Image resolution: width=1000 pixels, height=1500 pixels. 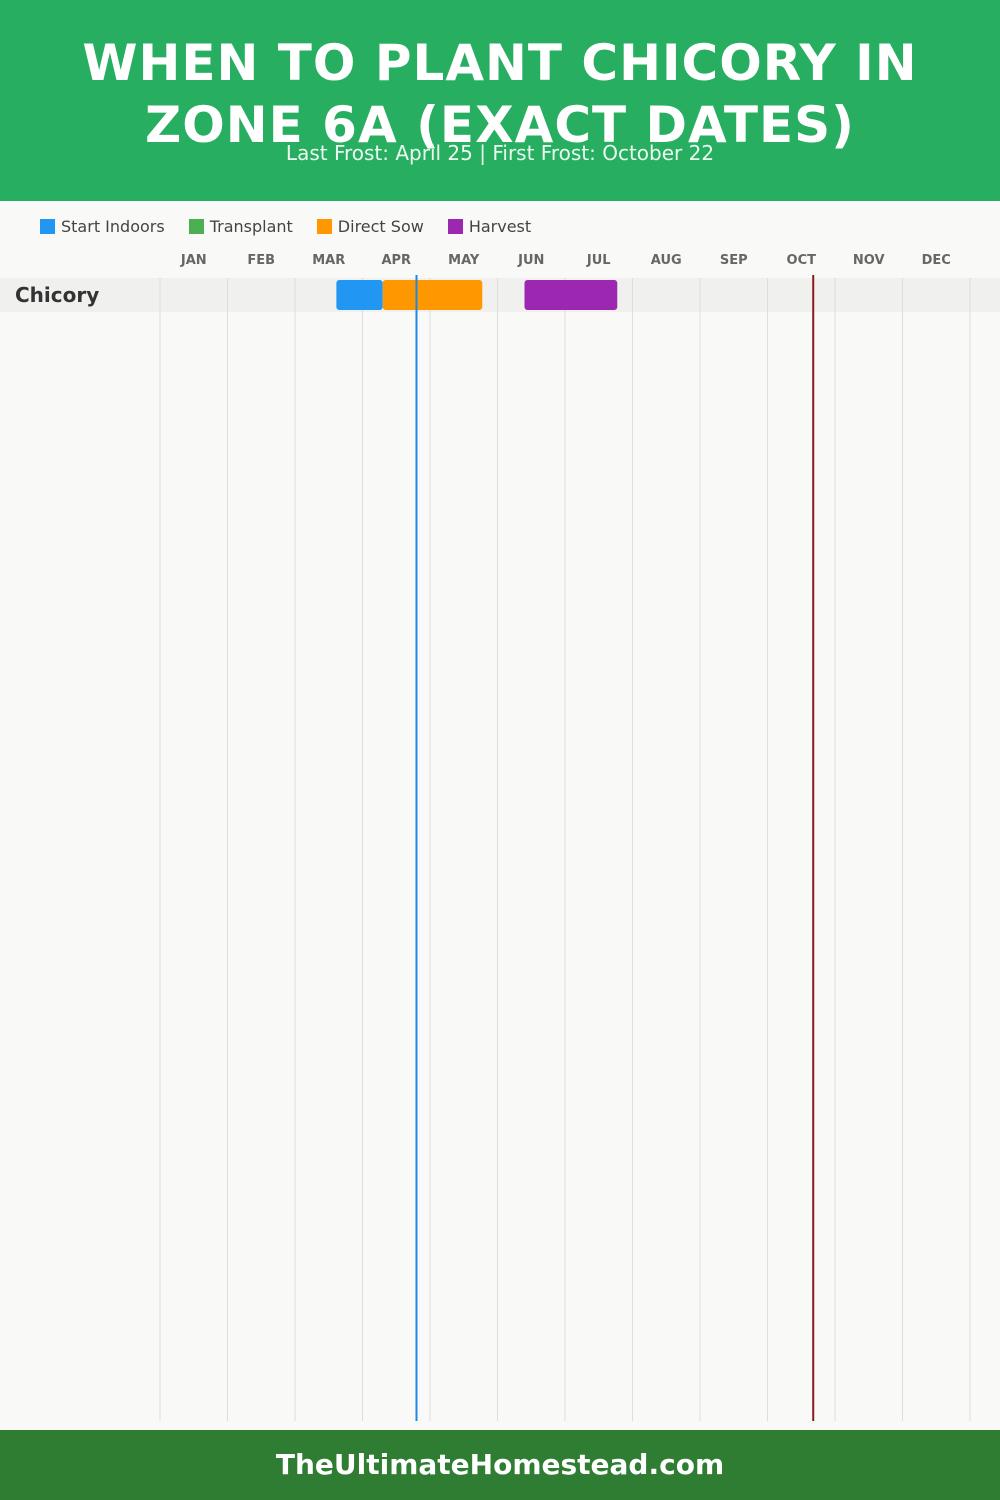 I want to click on month-label: JUL, so click(x=598, y=260).